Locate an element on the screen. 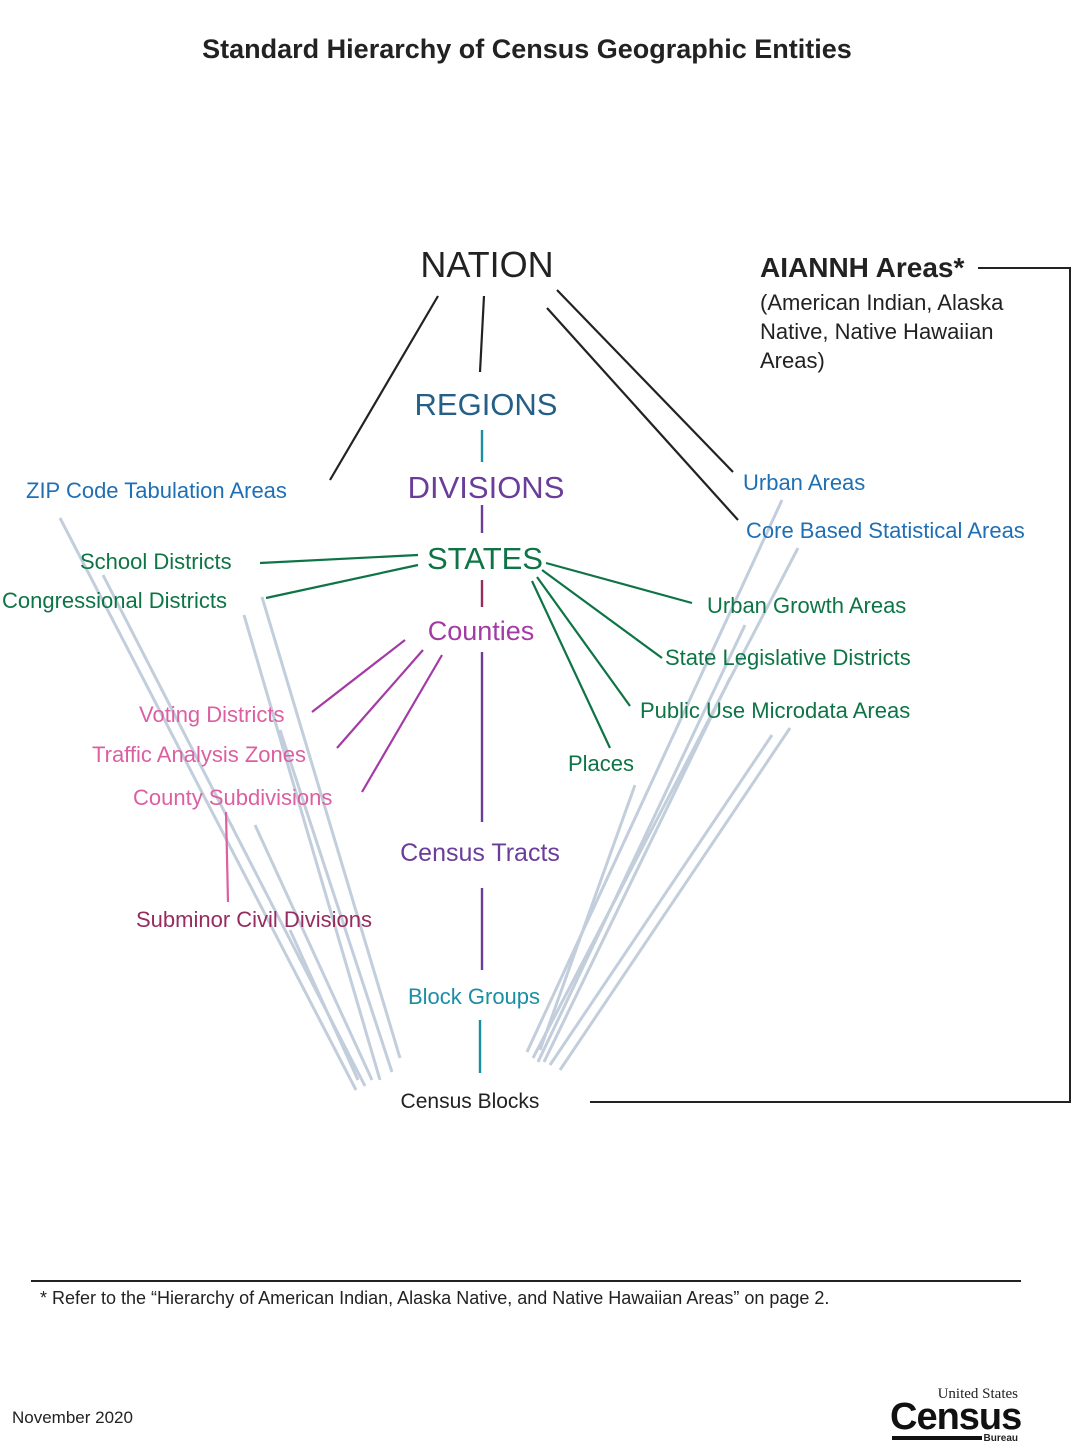 The height and width of the screenshot is (1450, 1079). node-subminor-civil-divisions: Subminor Civil Divisions is located at coordinates (254, 919).